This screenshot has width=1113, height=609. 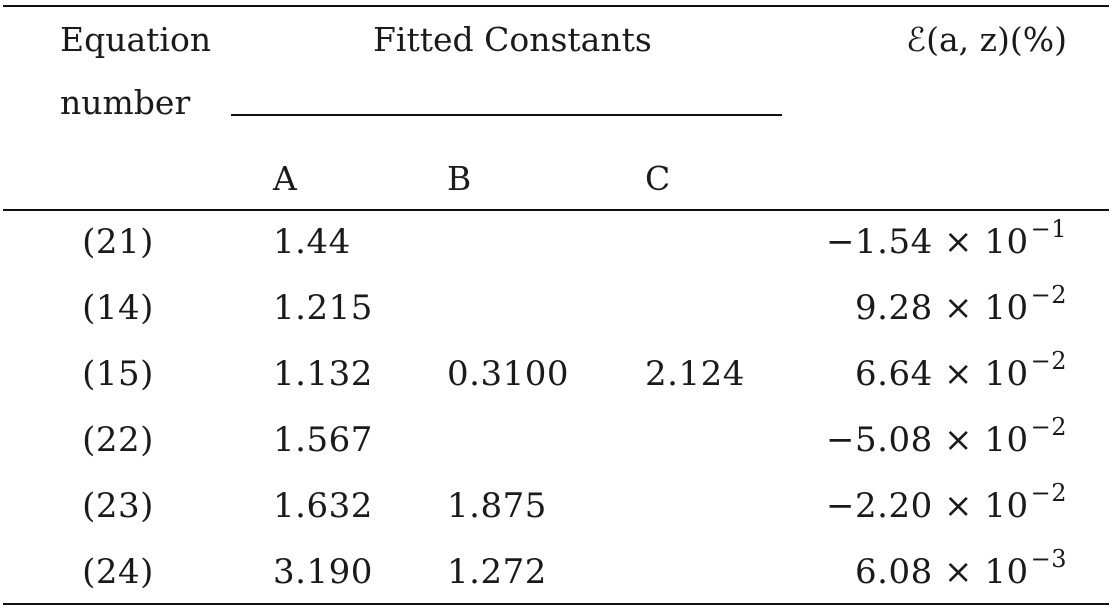 What do you see at coordinates (927, 506) in the screenshot?
I see `error-mantissa: −2.20 × 10` at bounding box center [927, 506].